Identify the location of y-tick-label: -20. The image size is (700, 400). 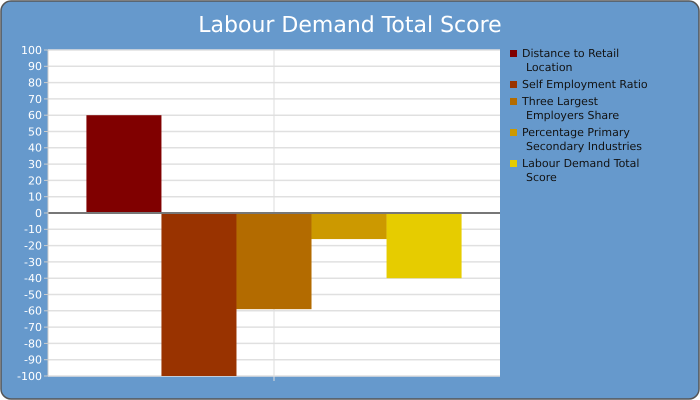
(33, 245).